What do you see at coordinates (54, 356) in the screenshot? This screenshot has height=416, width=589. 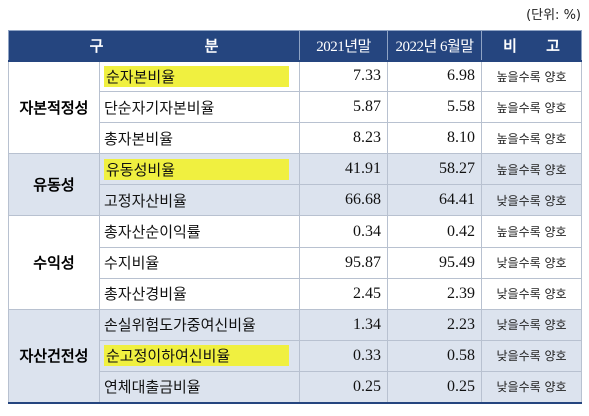 I see `group-label: 자산건전성` at bounding box center [54, 356].